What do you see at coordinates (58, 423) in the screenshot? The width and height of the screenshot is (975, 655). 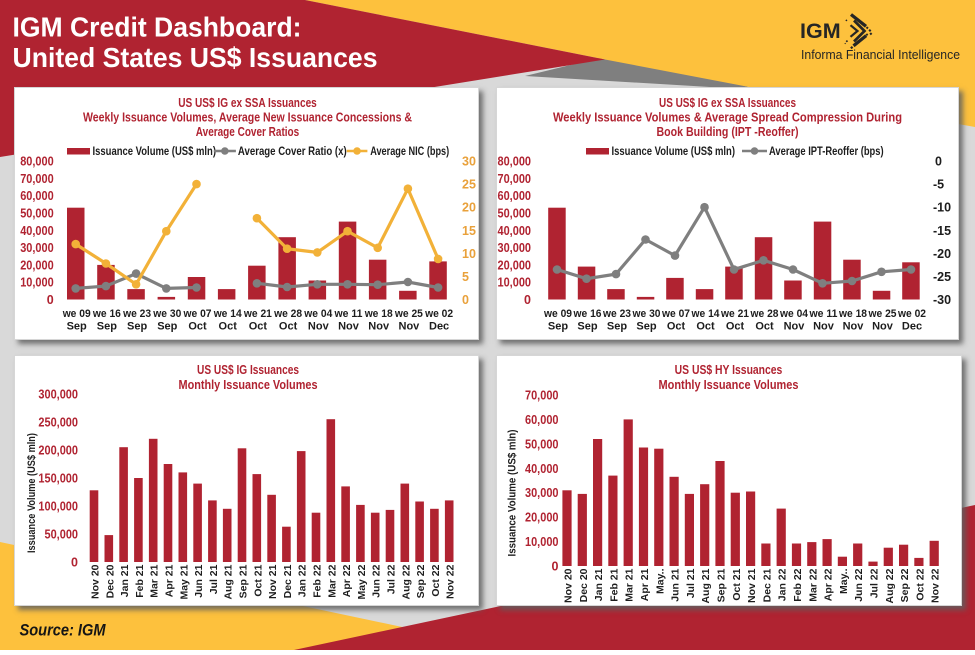 I see `svg-text: 250,000` at bounding box center [58, 423].